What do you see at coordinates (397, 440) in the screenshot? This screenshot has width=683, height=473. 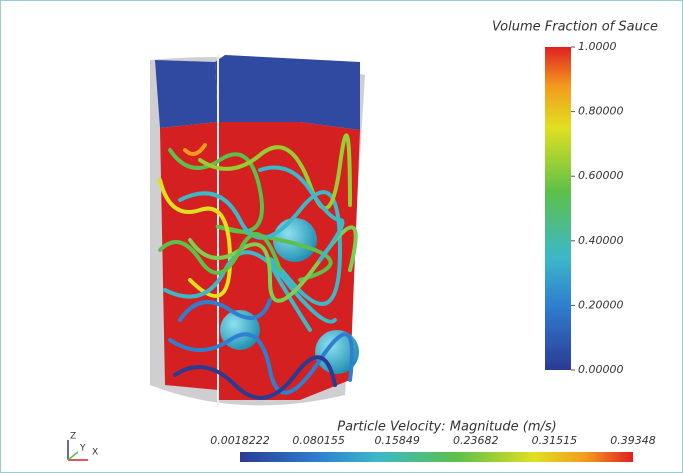 I see `tick-label: 0.15849` at bounding box center [397, 440].